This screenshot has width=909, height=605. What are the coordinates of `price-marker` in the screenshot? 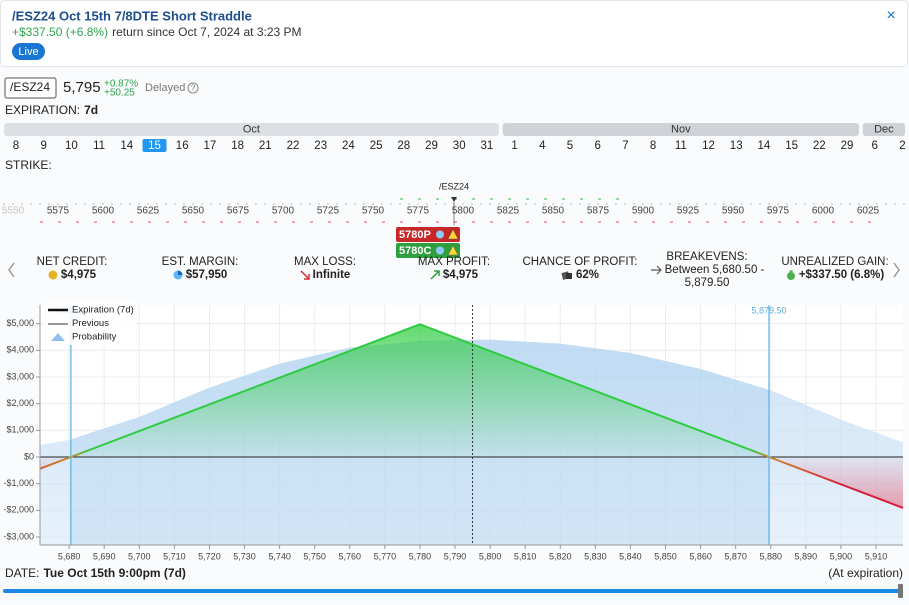 It's located at (454, 199).